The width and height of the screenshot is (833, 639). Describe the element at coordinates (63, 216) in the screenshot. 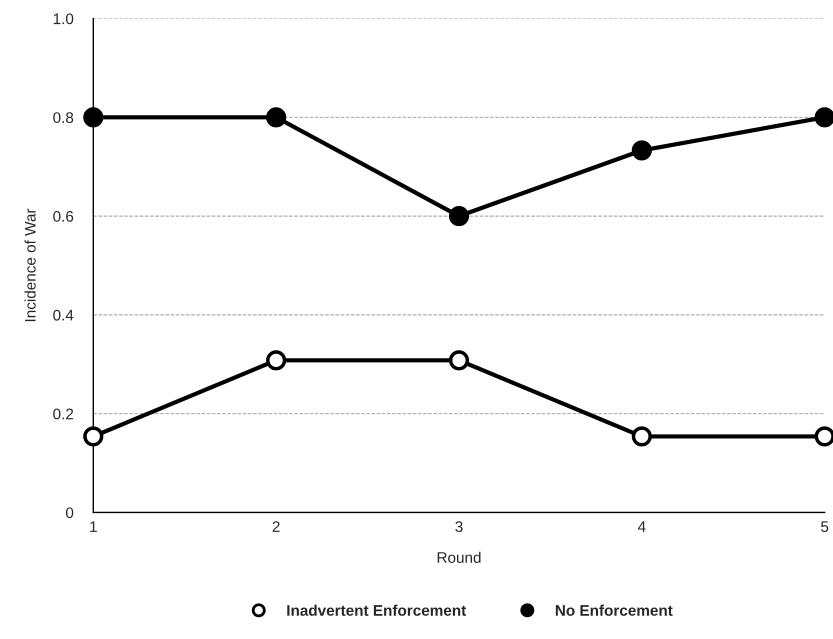

I see `y-tick-label: 0.6` at that location.